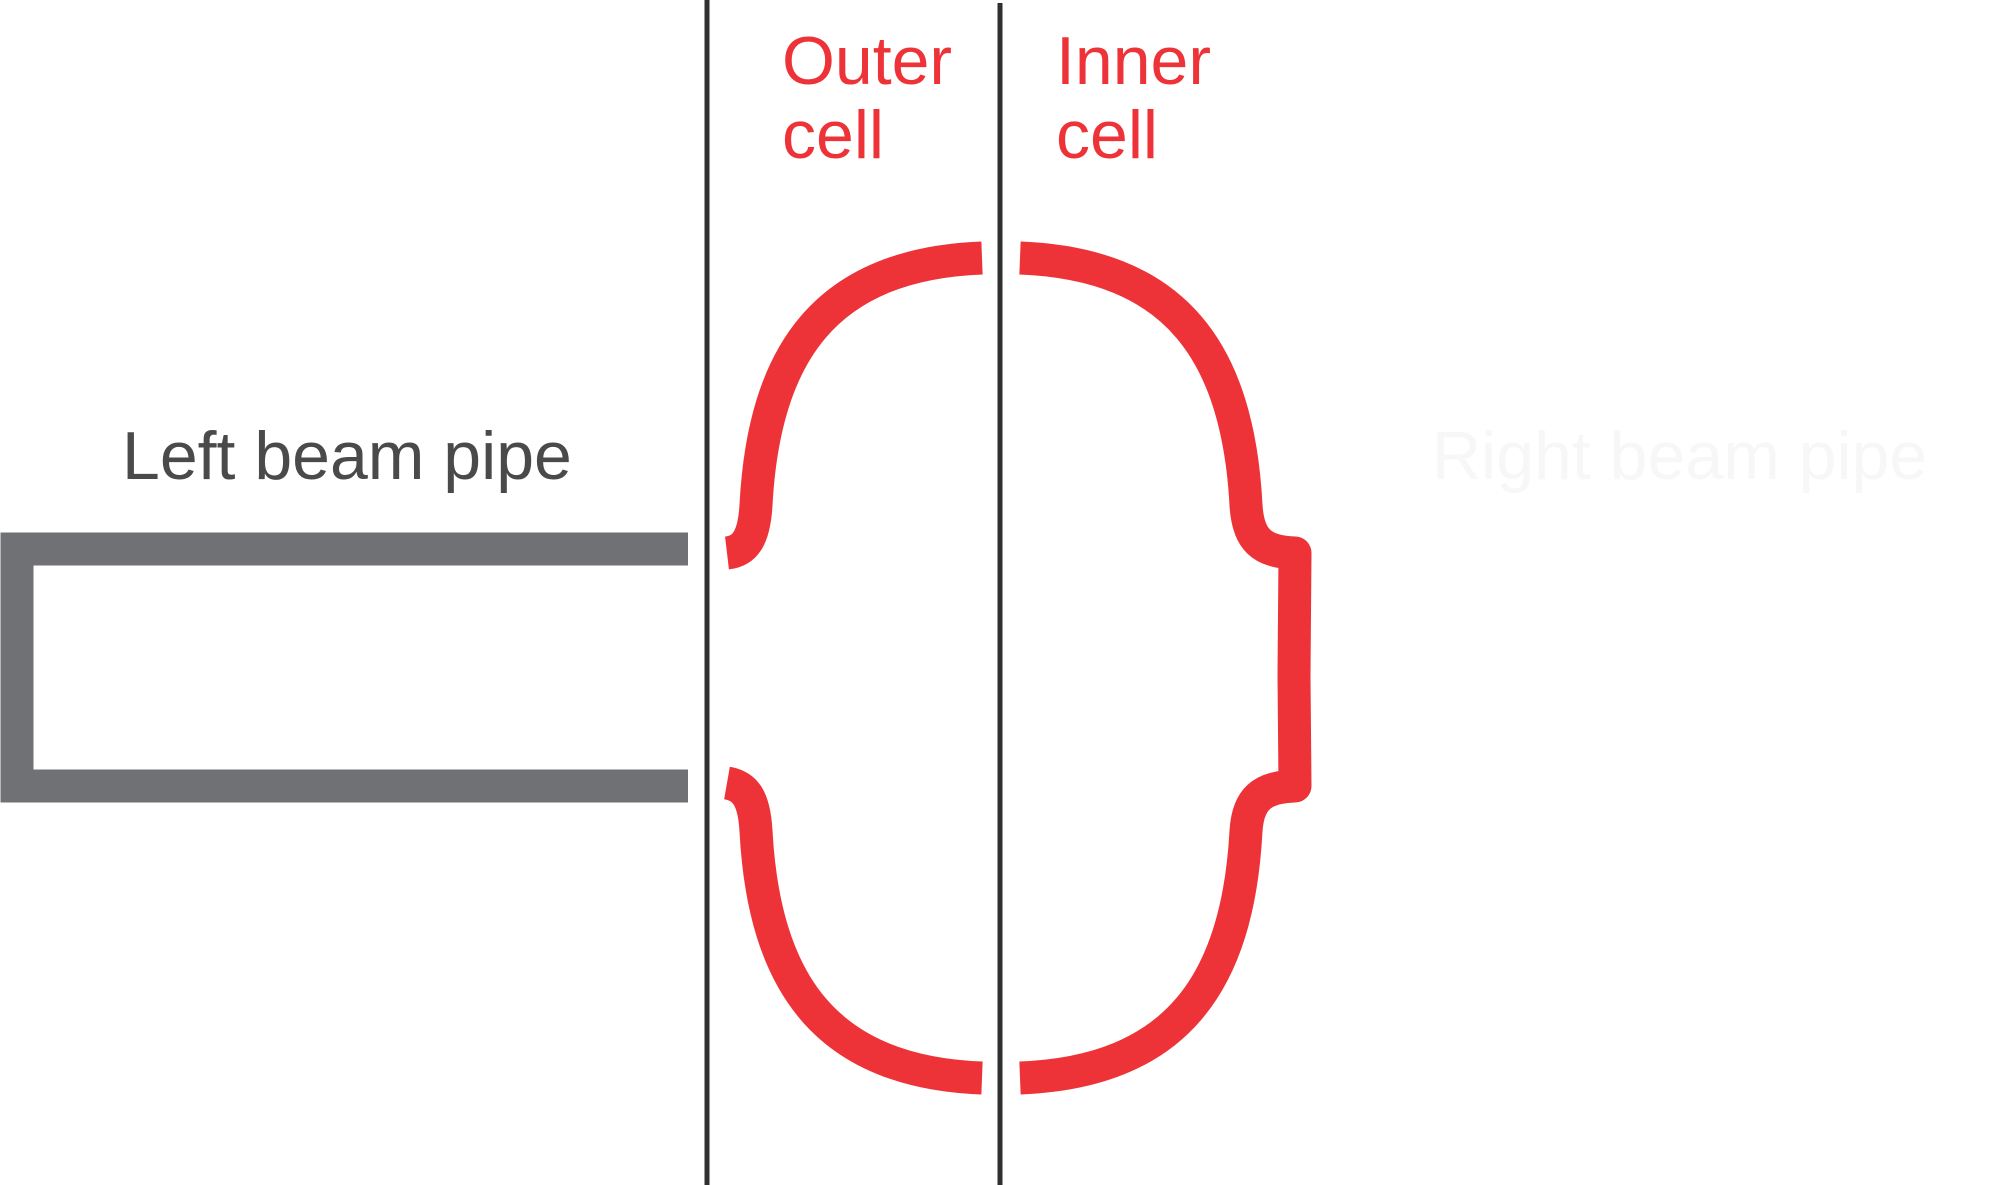 The height and width of the screenshot is (1185, 1998). Describe the element at coordinates (867, 61) in the screenshot. I see `outer-cell-label-line1: Outer` at that location.